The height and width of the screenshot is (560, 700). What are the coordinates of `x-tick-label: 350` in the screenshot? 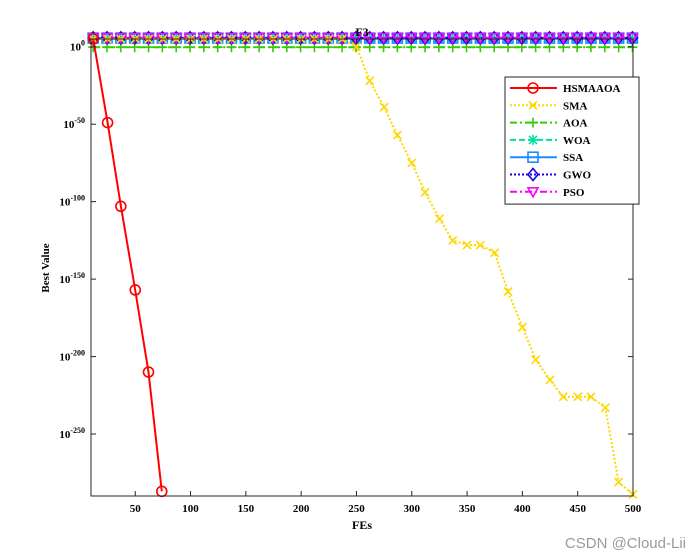 It's located at (467, 509).